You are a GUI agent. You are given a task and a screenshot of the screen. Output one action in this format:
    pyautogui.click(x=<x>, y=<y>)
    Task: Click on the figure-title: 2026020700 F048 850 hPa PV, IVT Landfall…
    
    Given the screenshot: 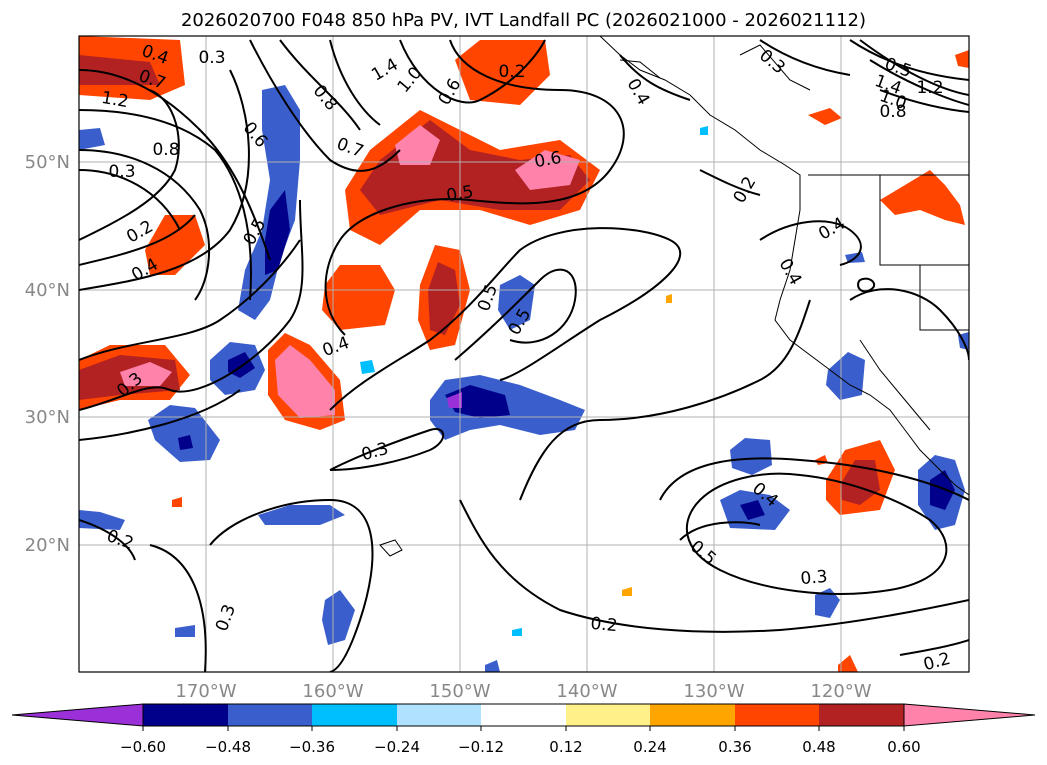 What is the action you would take?
    pyautogui.click(x=523, y=20)
    